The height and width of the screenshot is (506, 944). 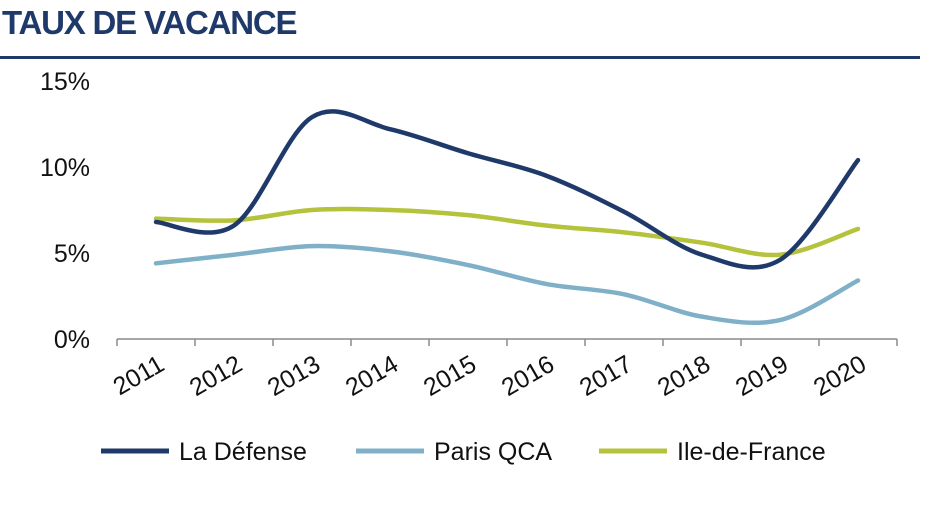 I want to click on title-underline, so click(x=460, y=57).